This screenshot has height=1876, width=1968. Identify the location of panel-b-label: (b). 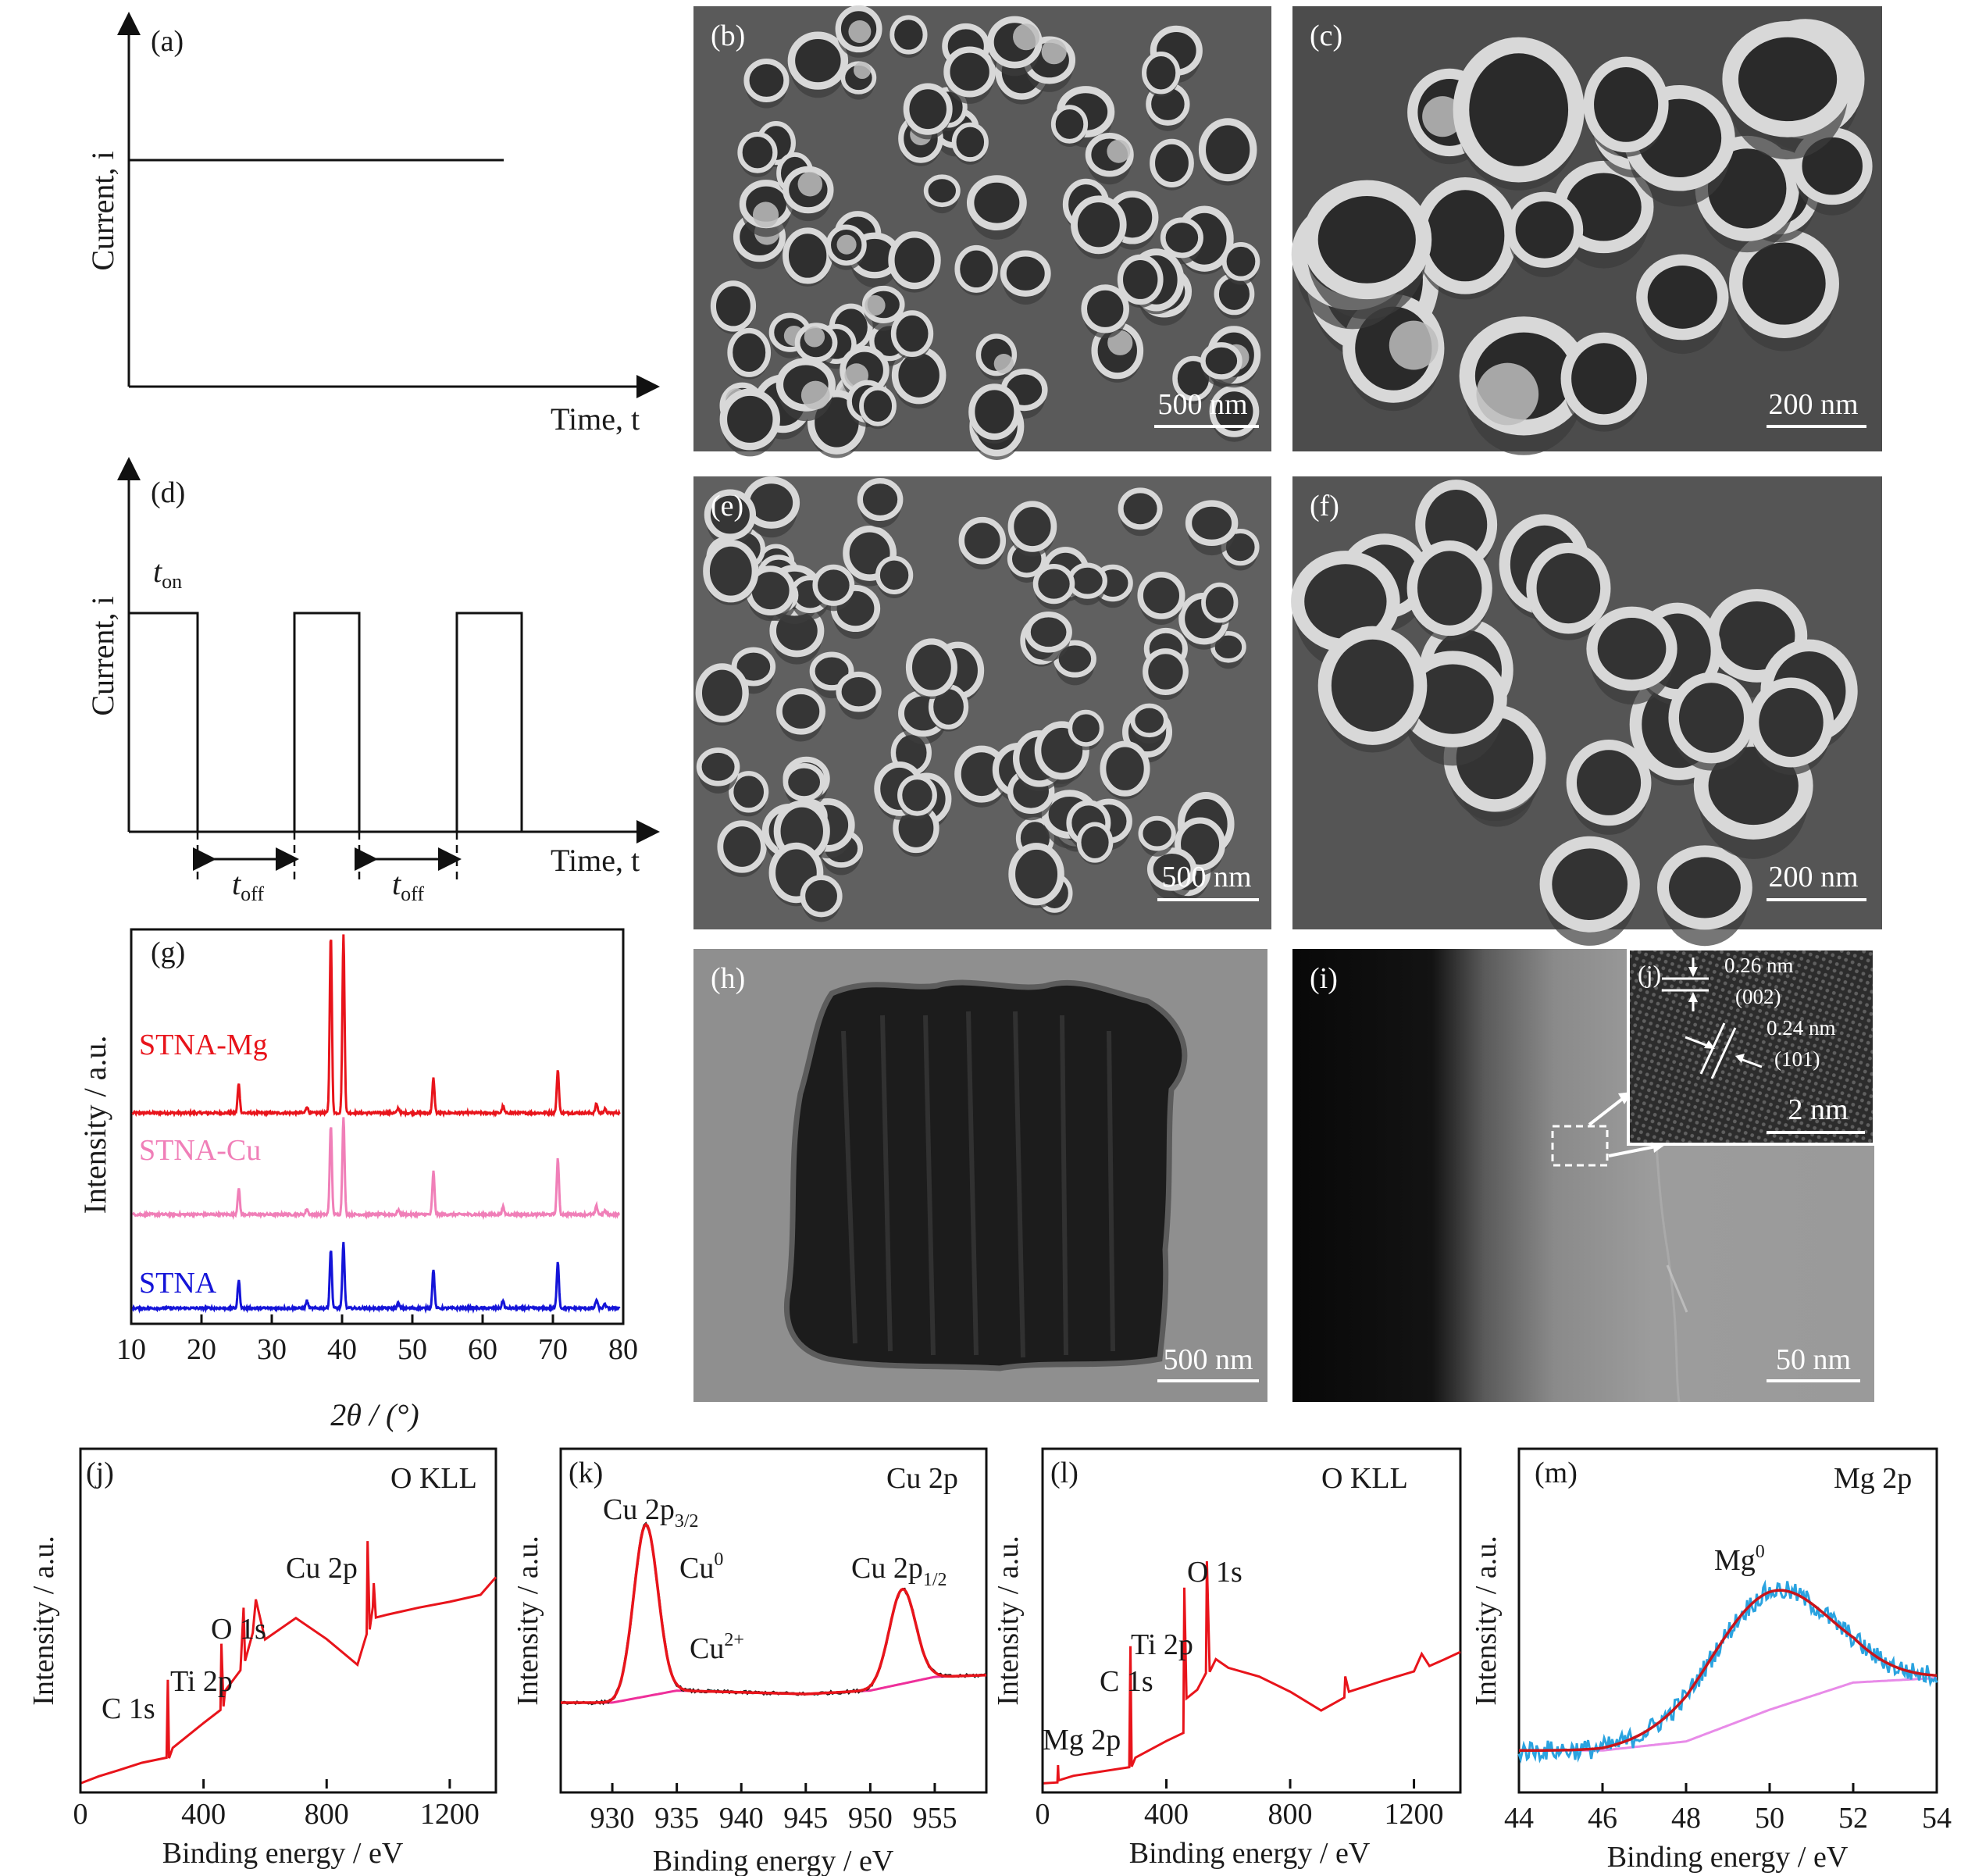
(728, 36).